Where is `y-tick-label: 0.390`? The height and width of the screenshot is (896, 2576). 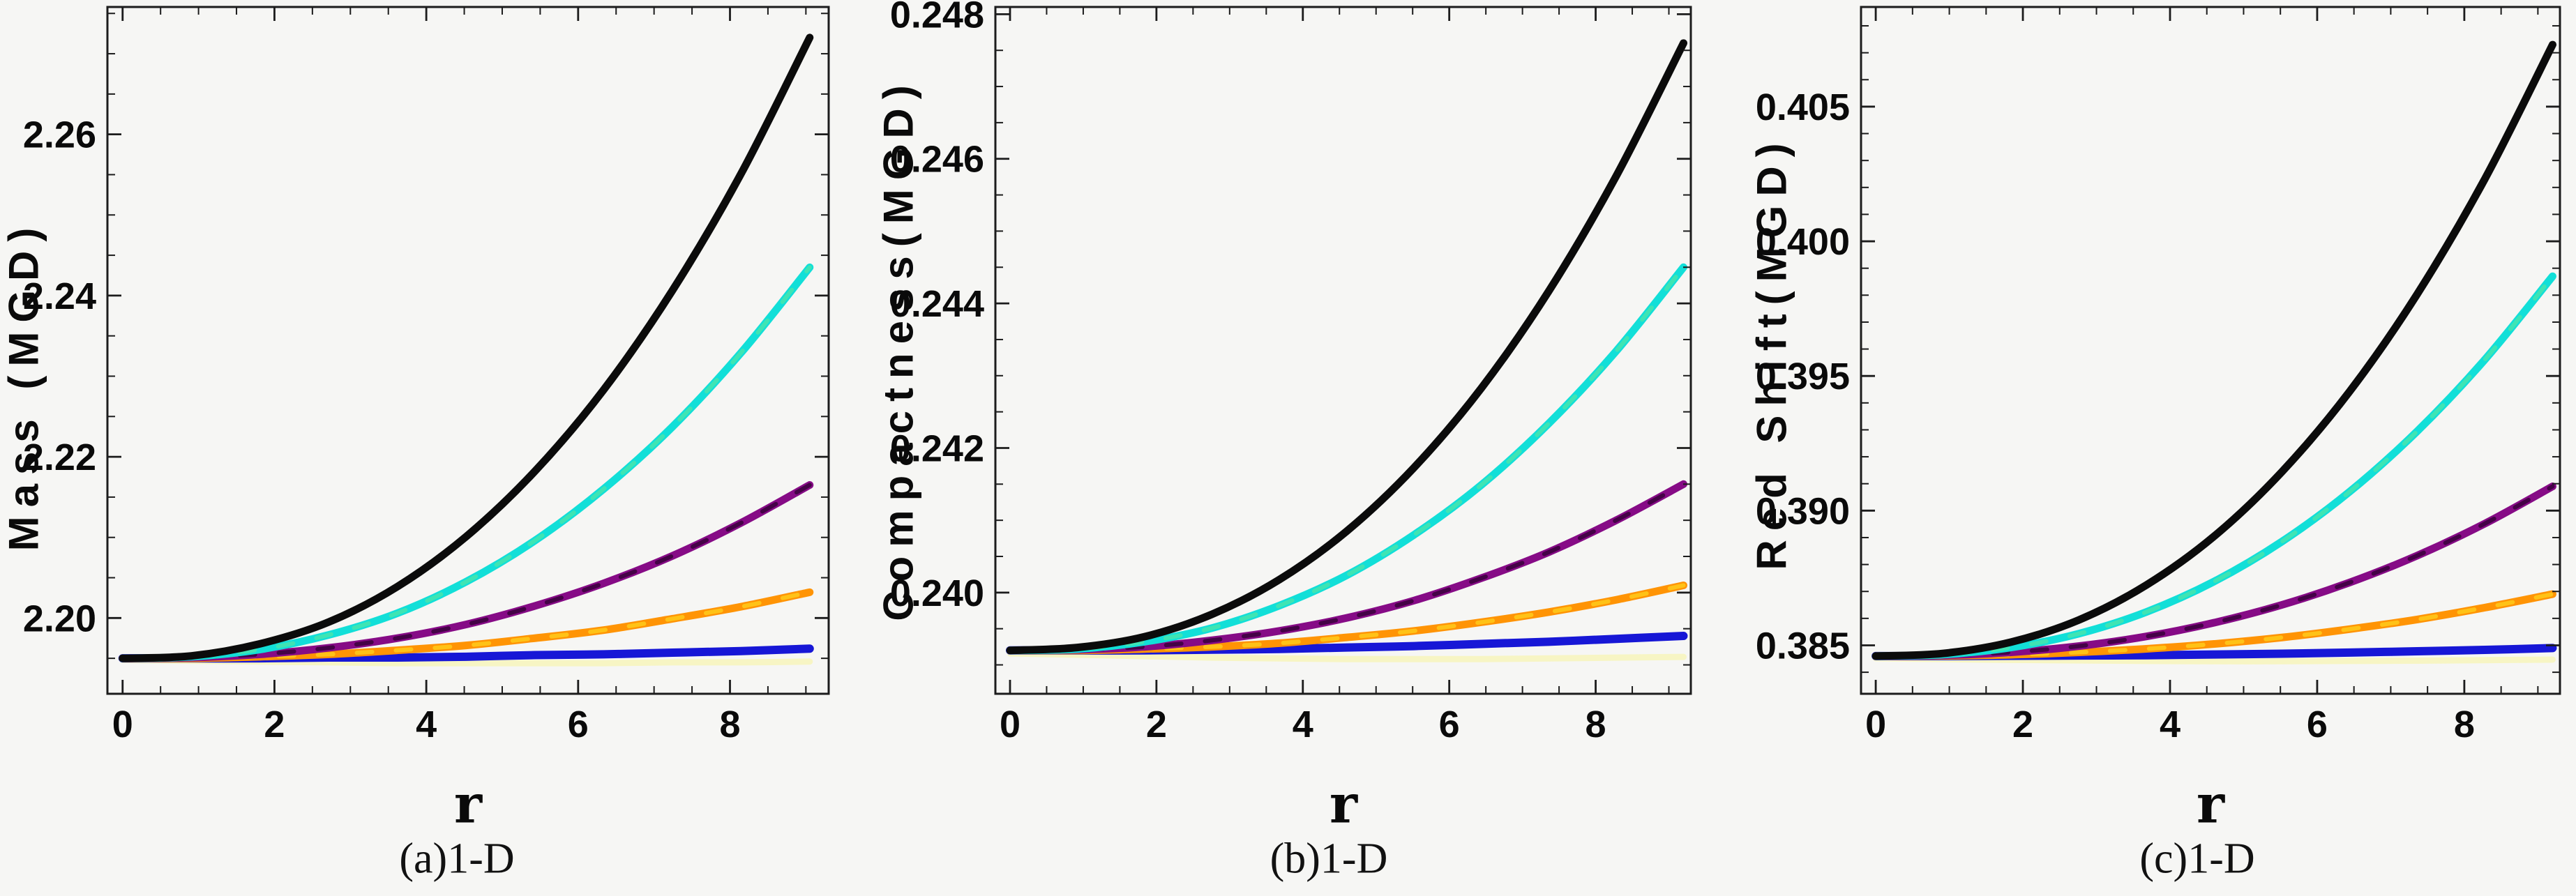
y-tick-label: 0.390 is located at coordinates (1803, 511).